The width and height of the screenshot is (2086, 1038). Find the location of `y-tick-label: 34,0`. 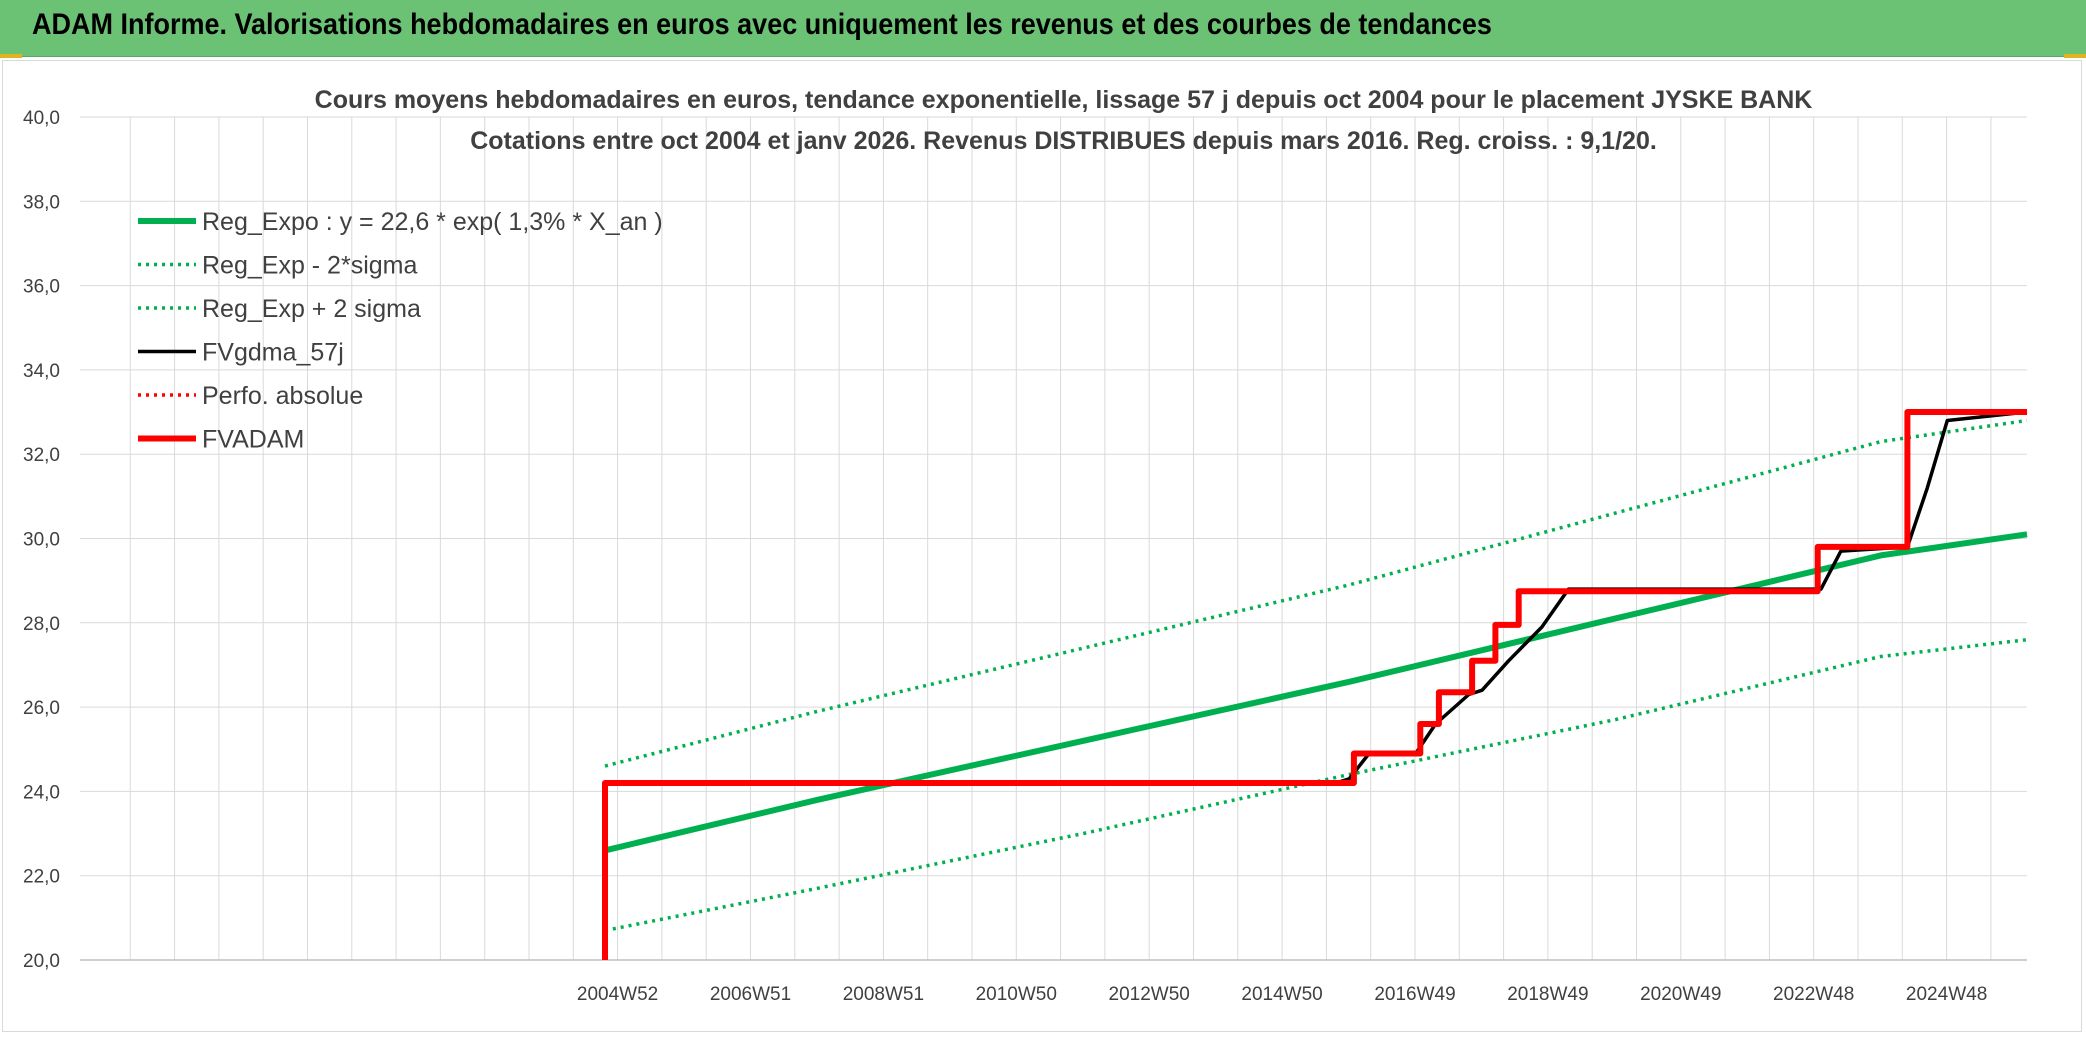

y-tick-label: 34,0 is located at coordinates (41, 371).